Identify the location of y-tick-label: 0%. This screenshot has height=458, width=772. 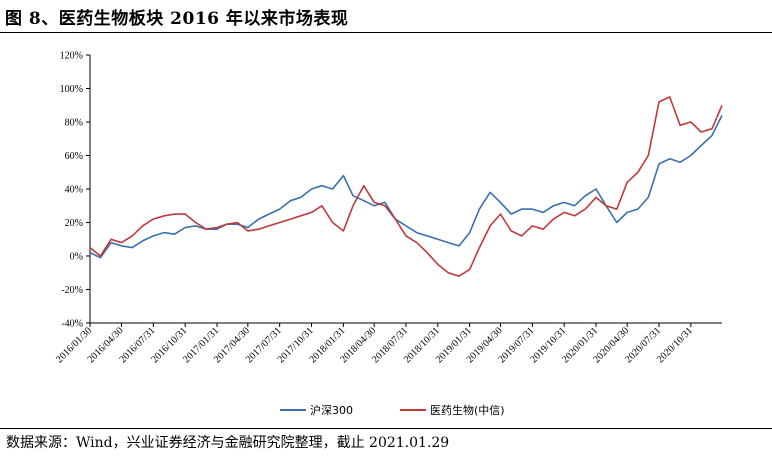
(76, 257).